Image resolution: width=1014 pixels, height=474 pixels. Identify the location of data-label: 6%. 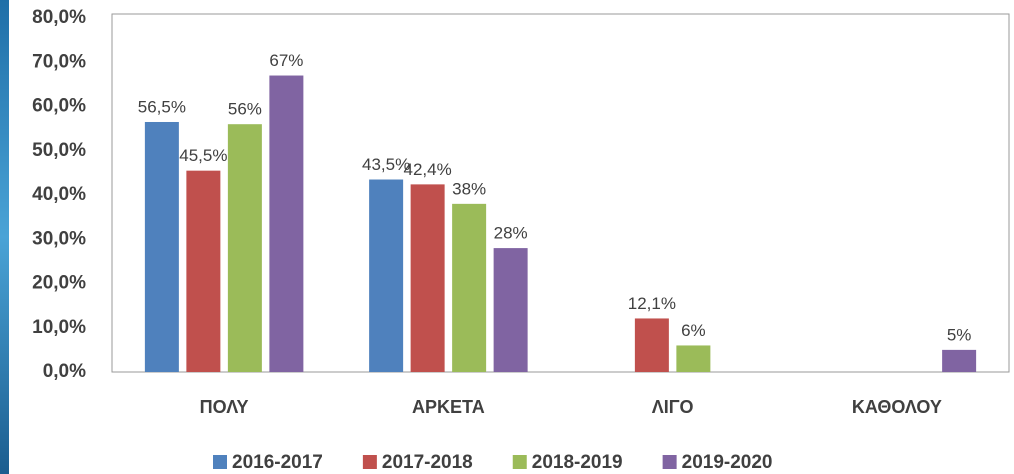
(693, 330).